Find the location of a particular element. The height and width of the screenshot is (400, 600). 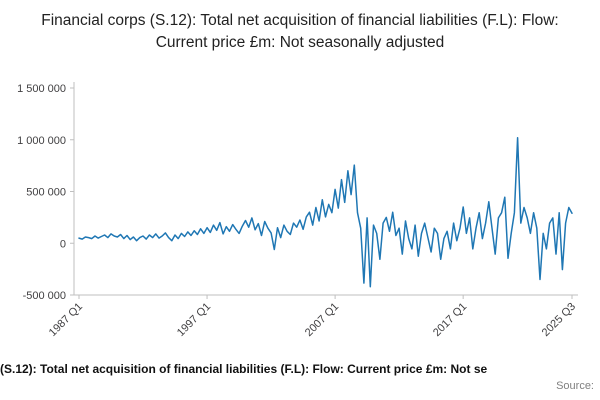

y-tick-label: 1 000 000 is located at coordinates (41, 141).